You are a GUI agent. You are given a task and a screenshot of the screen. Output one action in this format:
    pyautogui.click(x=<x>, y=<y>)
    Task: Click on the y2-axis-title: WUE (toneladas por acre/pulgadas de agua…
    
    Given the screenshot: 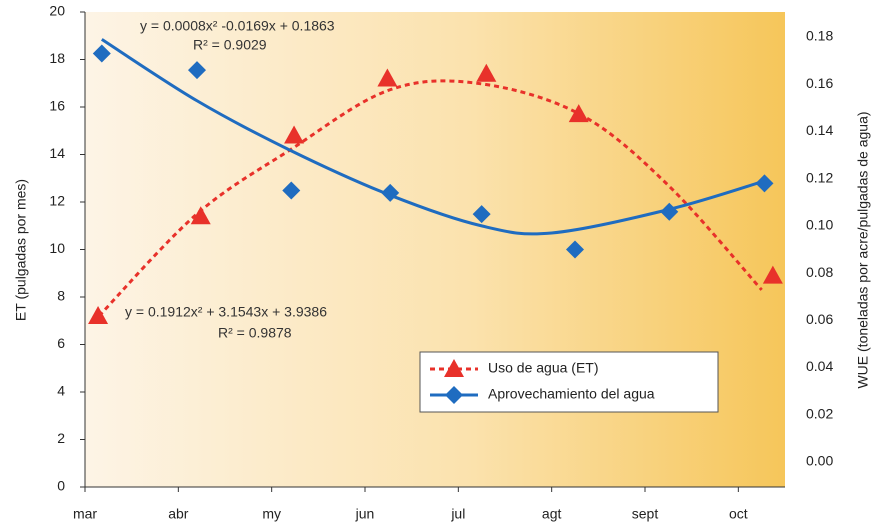 What is the action you would take?
    pyautogui.click(x=863, y=249)
    